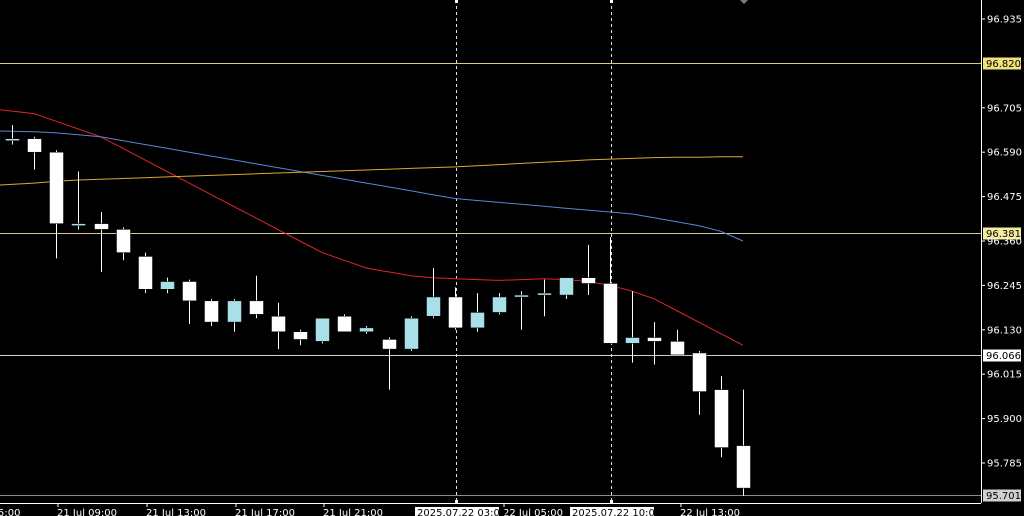 The height and width of the screenshot is (516, 1024). Describe the element at coordinates (10, 512) in the screenshot. I see `time-tick-label: 5:00` at that location.